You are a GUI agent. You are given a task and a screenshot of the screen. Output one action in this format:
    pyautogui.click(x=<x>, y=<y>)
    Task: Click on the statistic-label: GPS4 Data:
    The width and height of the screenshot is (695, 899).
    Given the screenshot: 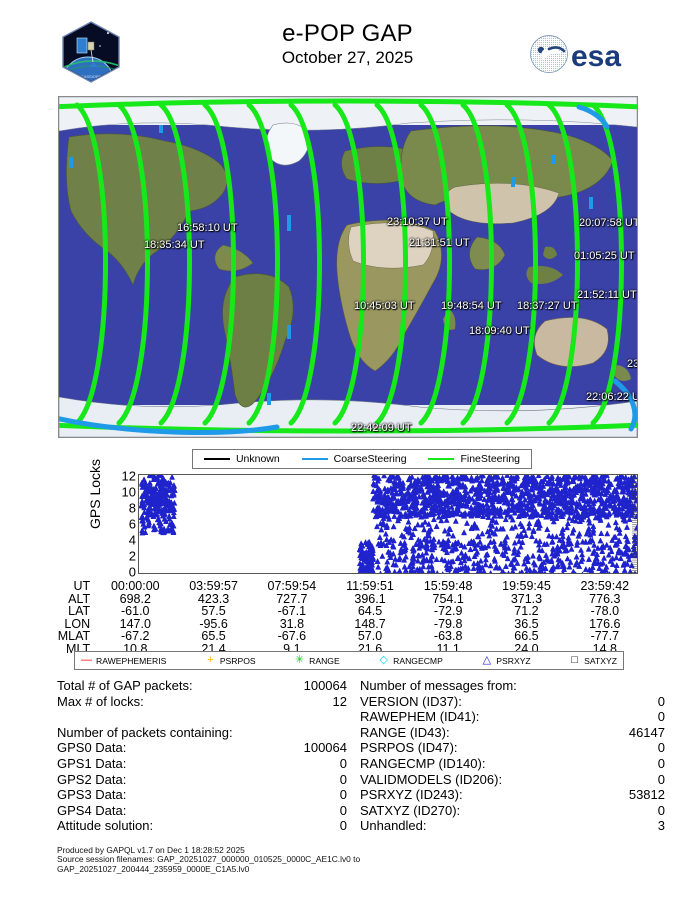 What is the action you would take?
    pyautogui.click(x=92, y=810)
    